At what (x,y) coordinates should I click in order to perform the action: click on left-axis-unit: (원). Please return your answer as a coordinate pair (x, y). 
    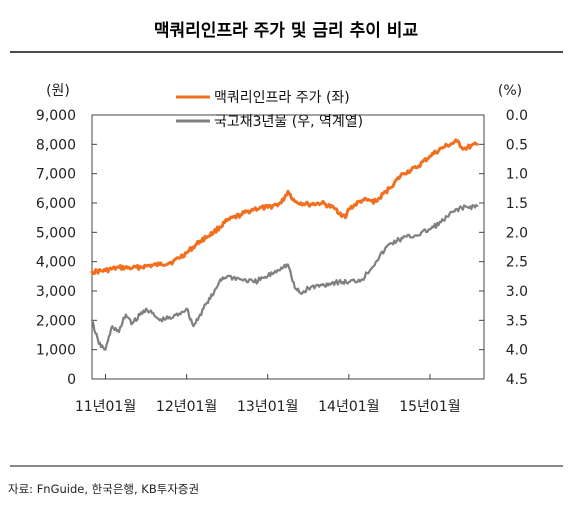
    Looking at the image, I should click on (58, 91).